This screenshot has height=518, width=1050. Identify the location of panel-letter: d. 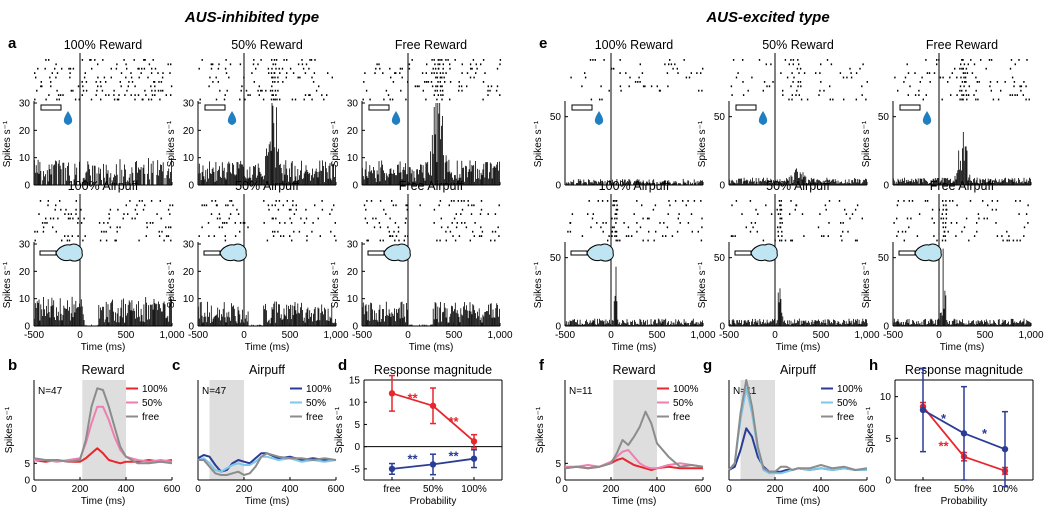
(342, 365).